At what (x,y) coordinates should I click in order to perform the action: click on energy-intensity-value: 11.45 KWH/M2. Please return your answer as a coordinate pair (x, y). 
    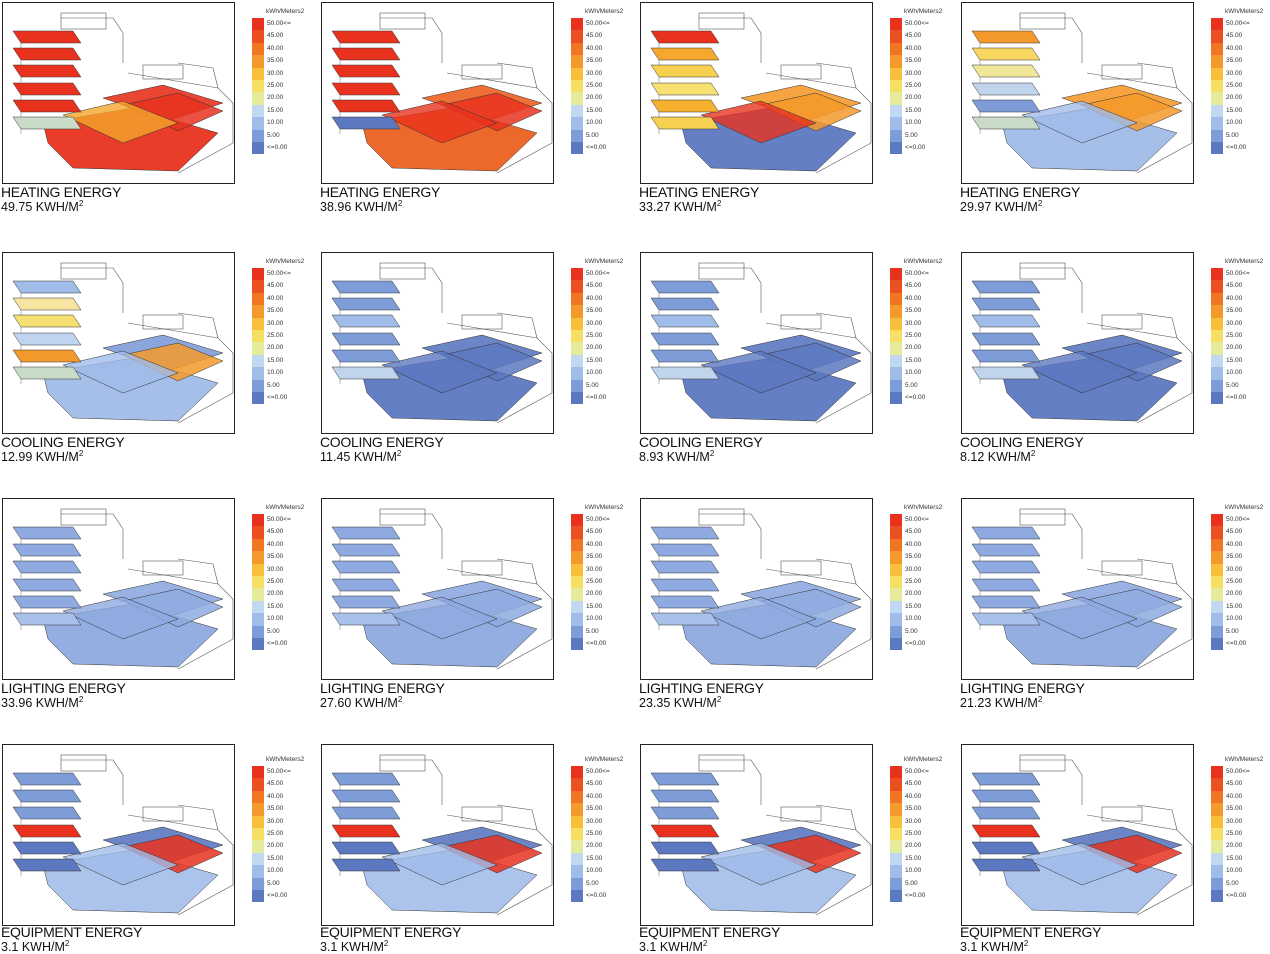
    Looking at the image, I should click on (361, 457).